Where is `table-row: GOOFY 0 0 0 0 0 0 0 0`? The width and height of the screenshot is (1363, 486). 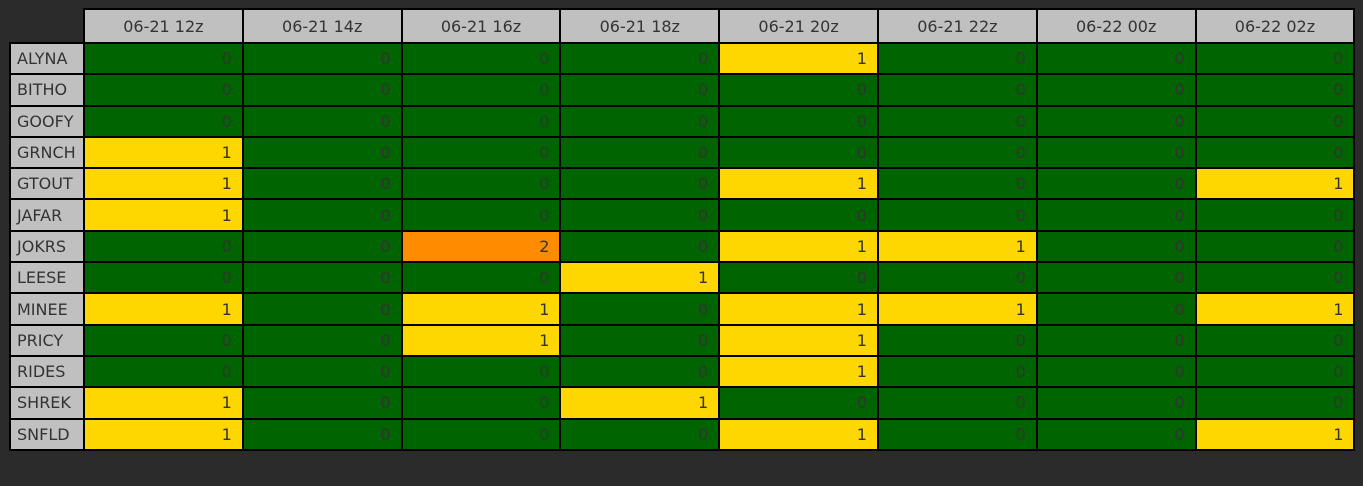
table-row: GOOFY 0 0 0 0 0 0 0 0 is located at coordinates (682, 121).